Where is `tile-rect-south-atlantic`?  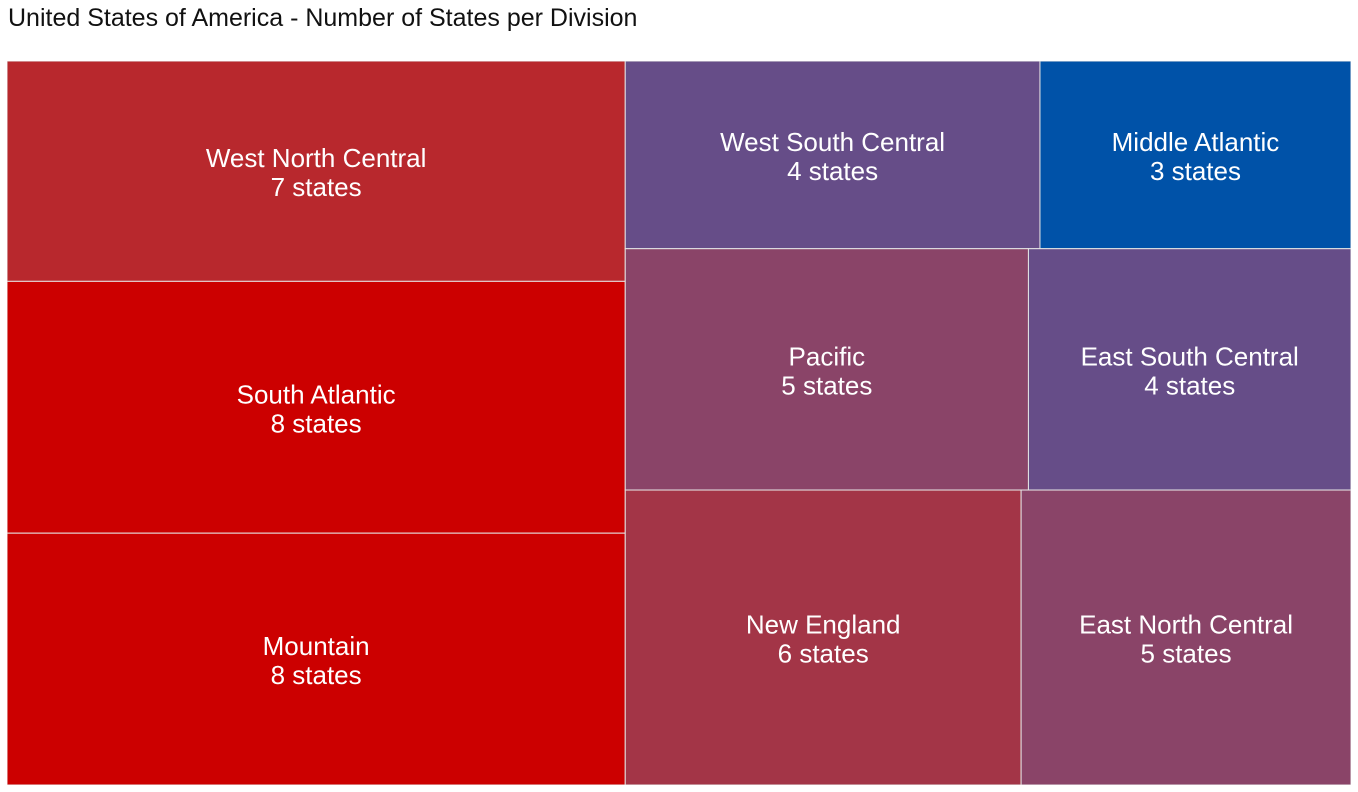
tile-rect-south-atlantic is located at coordinates (316, 407).